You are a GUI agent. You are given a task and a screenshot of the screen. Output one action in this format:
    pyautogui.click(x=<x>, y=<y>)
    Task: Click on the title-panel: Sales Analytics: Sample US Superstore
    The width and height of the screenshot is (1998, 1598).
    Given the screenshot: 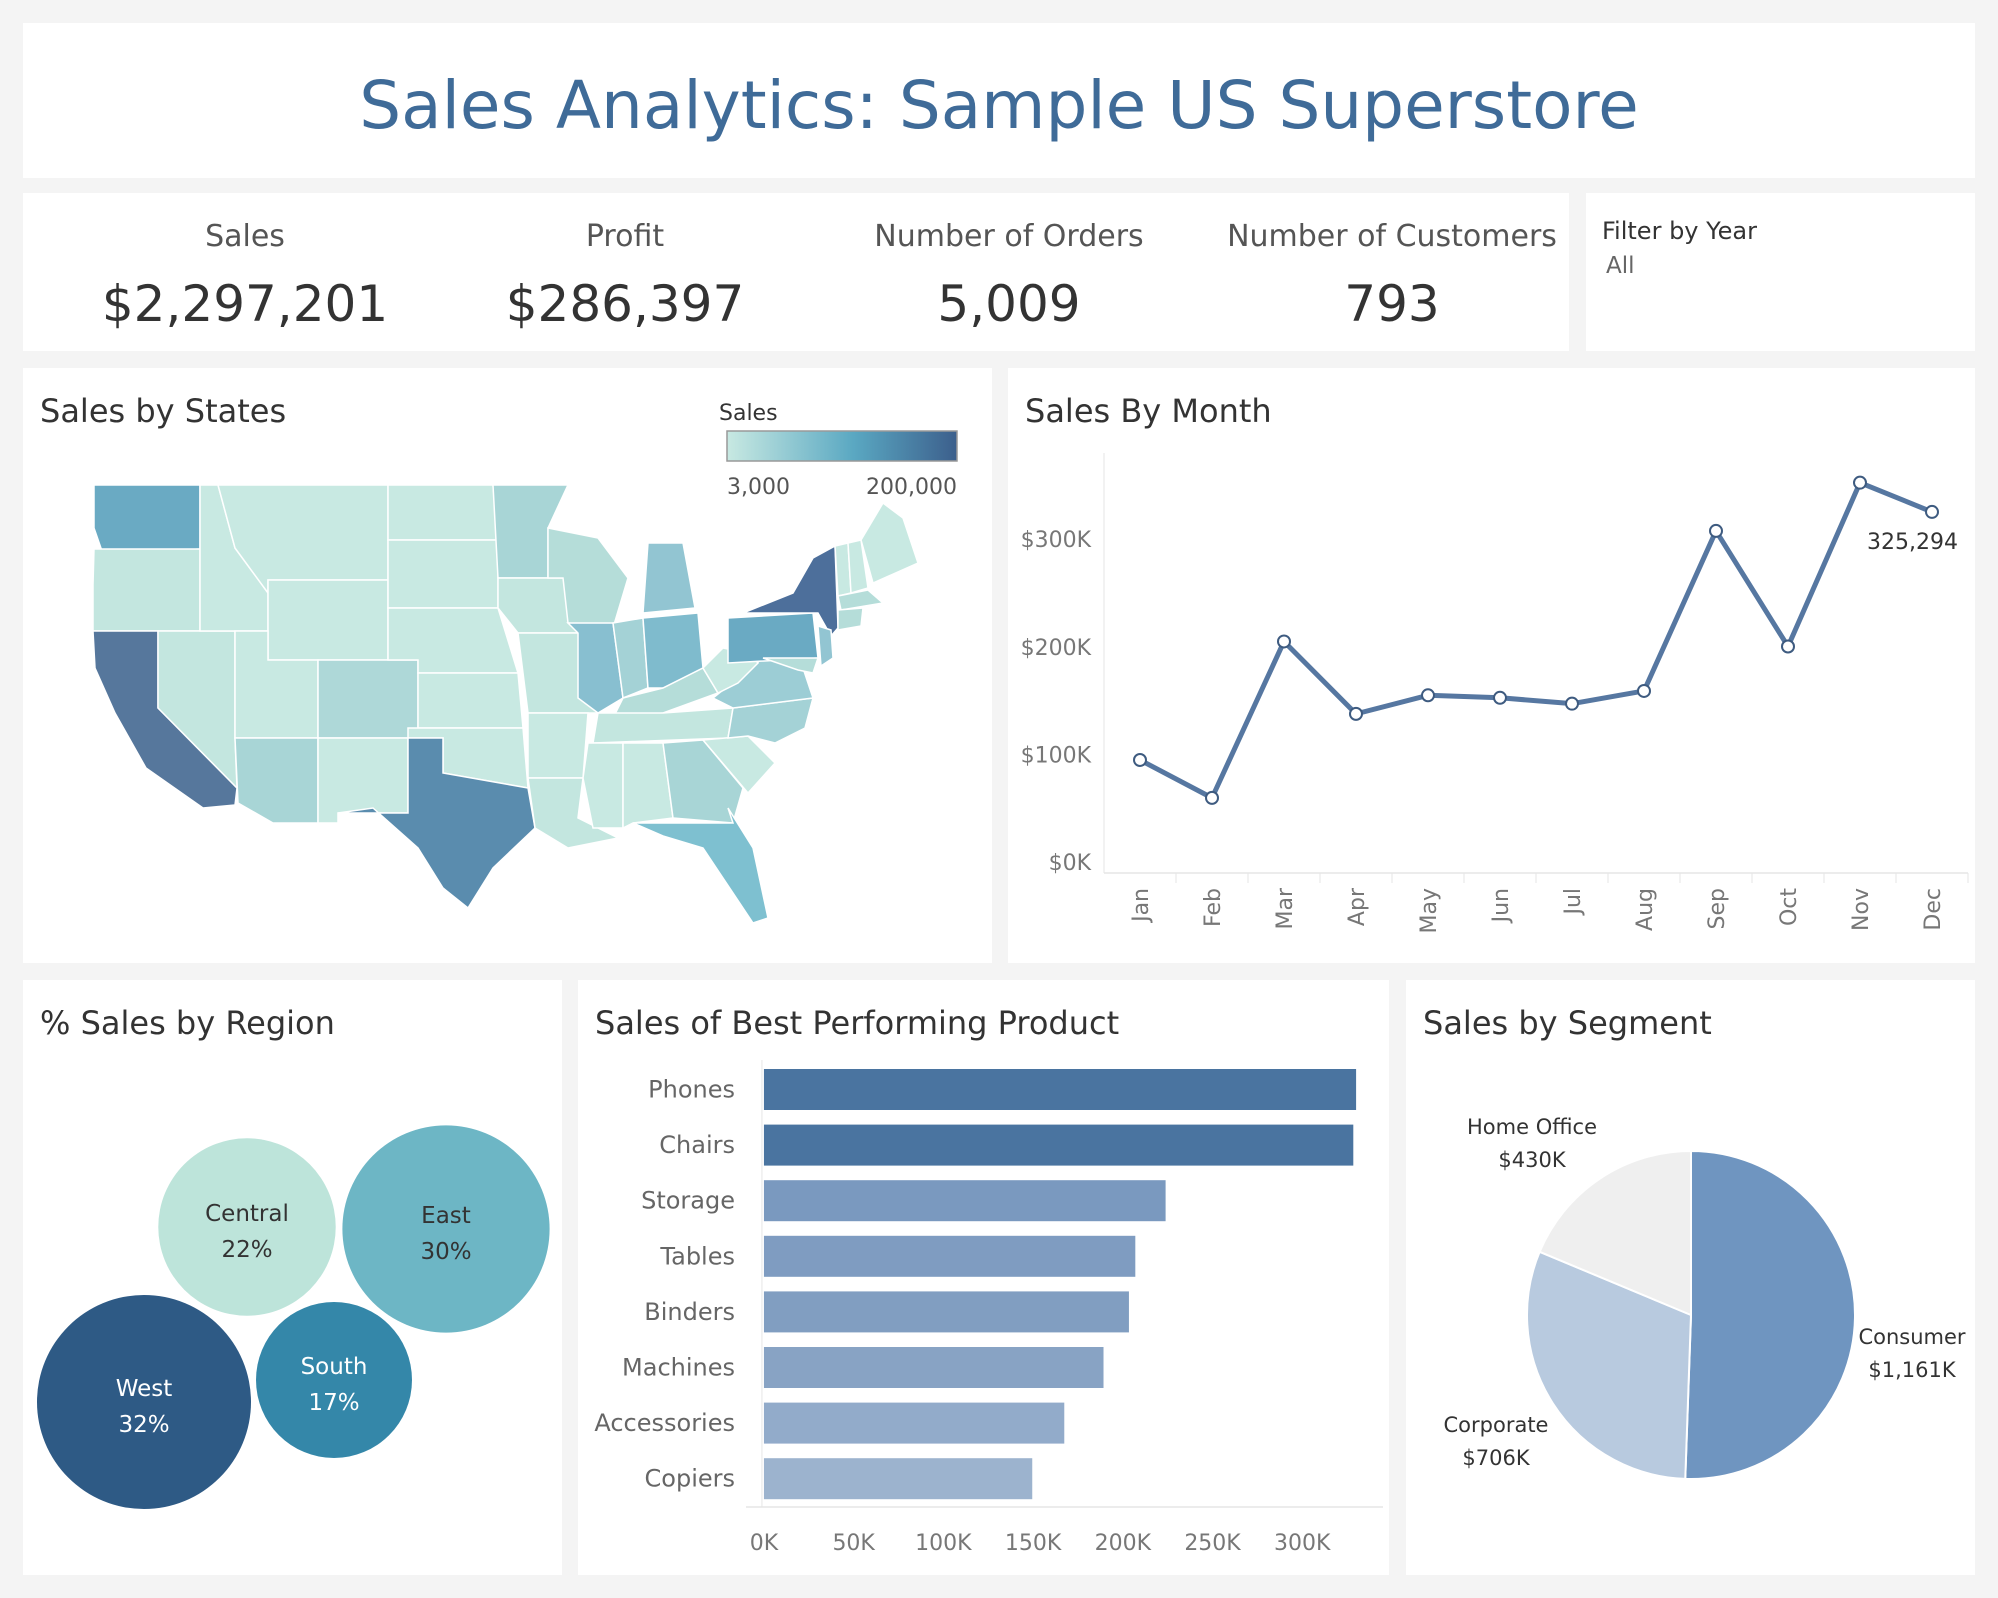 What is the action you would take?
    pyautogui.click(x=999, y=100)
    